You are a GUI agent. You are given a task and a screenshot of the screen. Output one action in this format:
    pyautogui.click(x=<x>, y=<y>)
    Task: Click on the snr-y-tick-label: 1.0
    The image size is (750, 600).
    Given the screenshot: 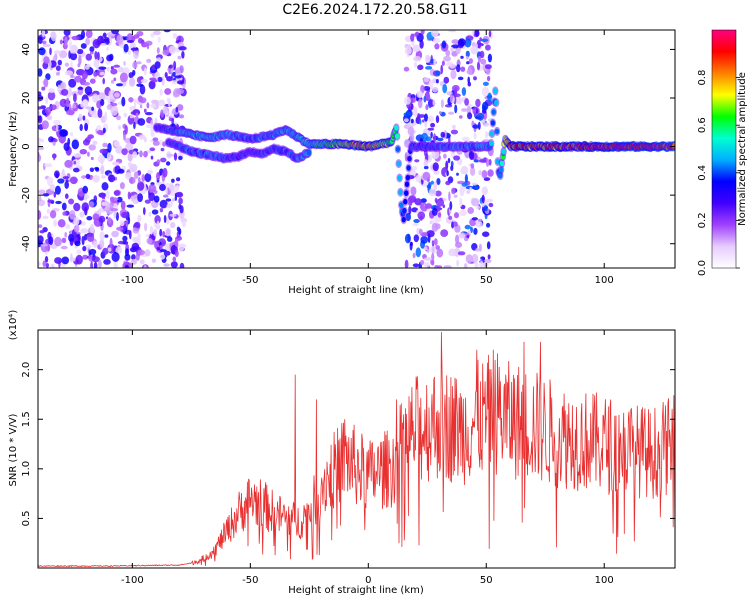 What is the action you would take?
    pyautogui.click(x=26, y=469)
    